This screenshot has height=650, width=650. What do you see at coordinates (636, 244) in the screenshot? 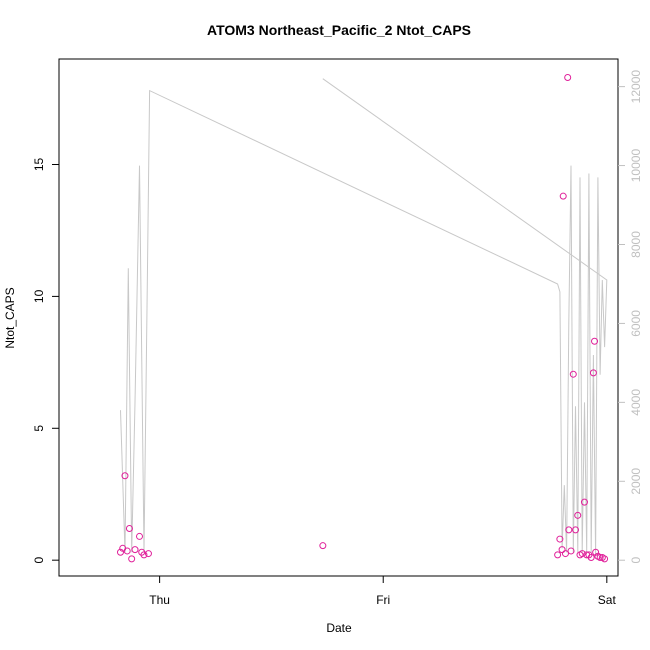
I see `y2-tick-label: 8000` at bounding box center [636, 244].